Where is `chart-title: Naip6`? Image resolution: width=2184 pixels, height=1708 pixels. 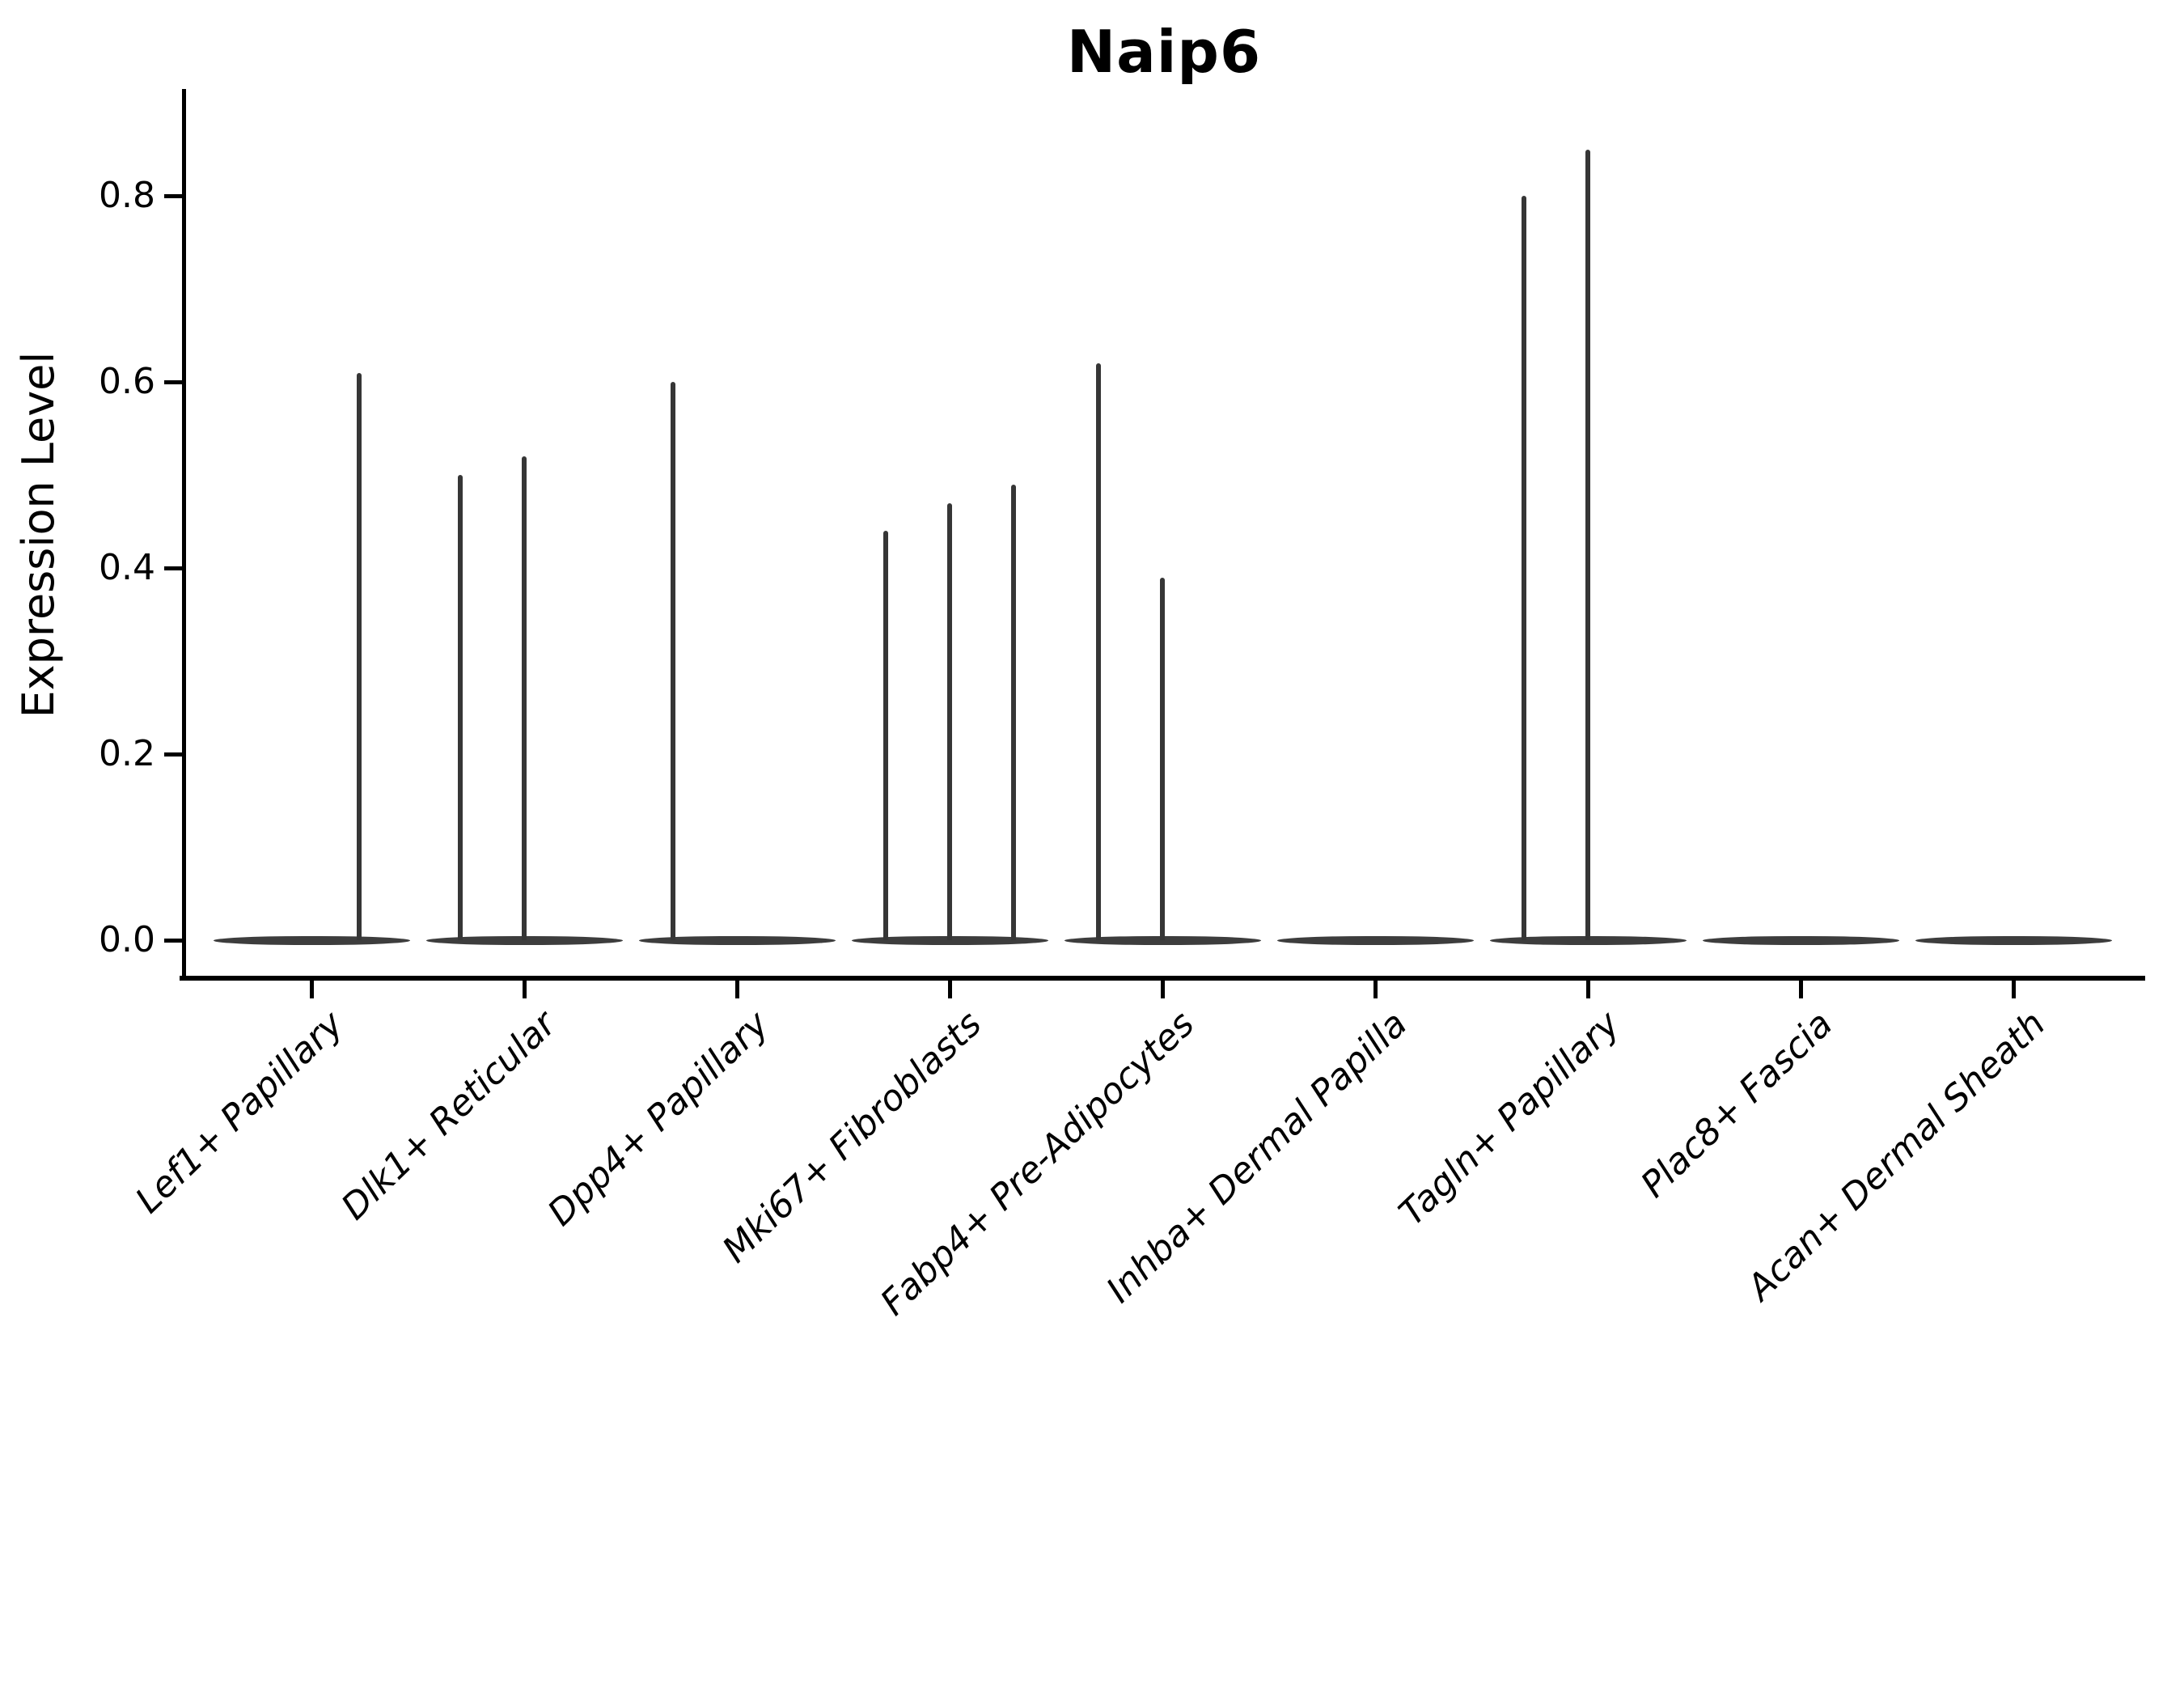 chart-title: Naip6 is located at coordinates (1164, 52).